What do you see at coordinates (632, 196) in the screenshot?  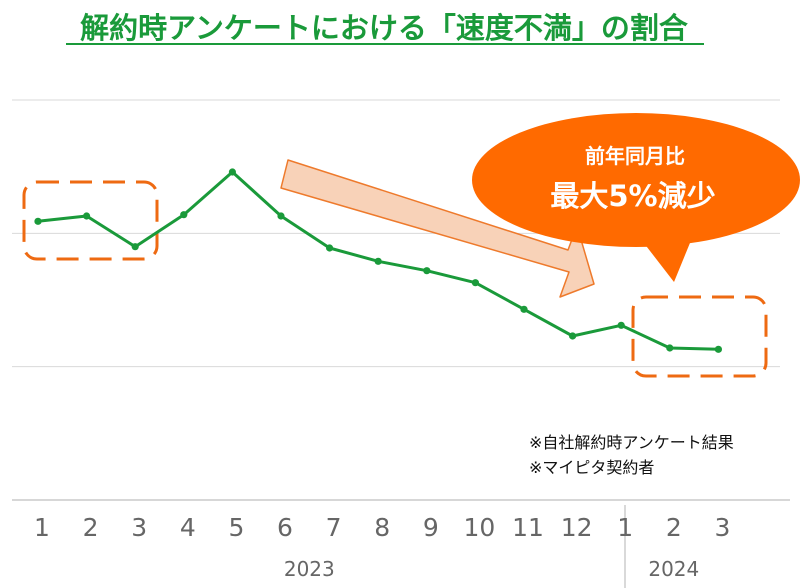 I see `callout-line2: 最大5%減少` at bounding box center [632, 196].